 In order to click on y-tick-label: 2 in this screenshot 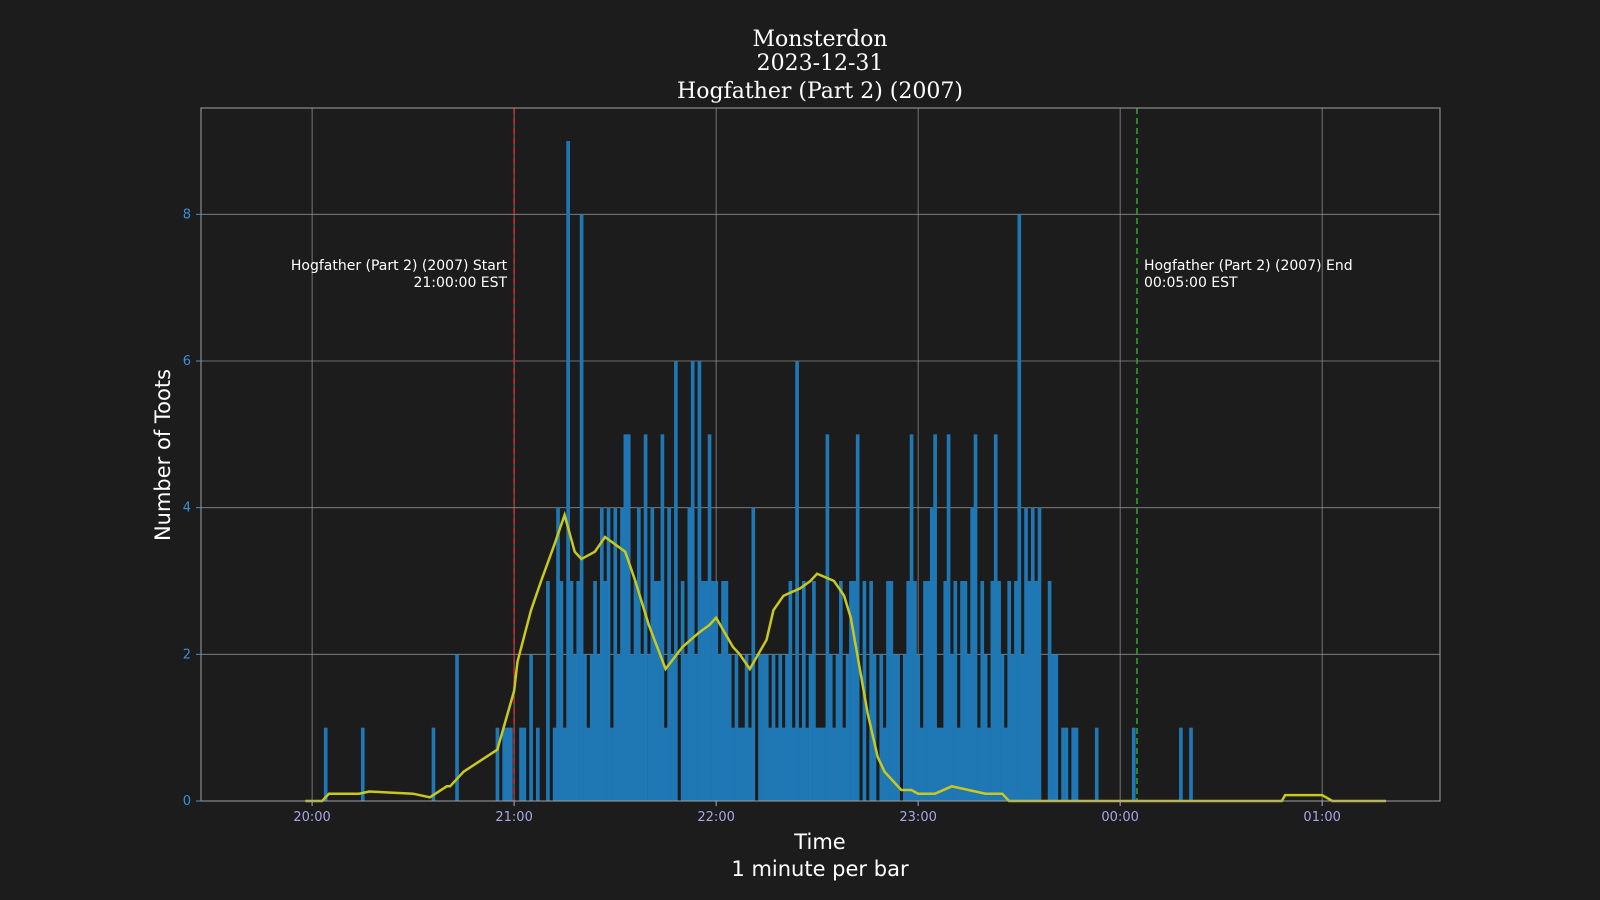, I will do `click(187, 654)`.